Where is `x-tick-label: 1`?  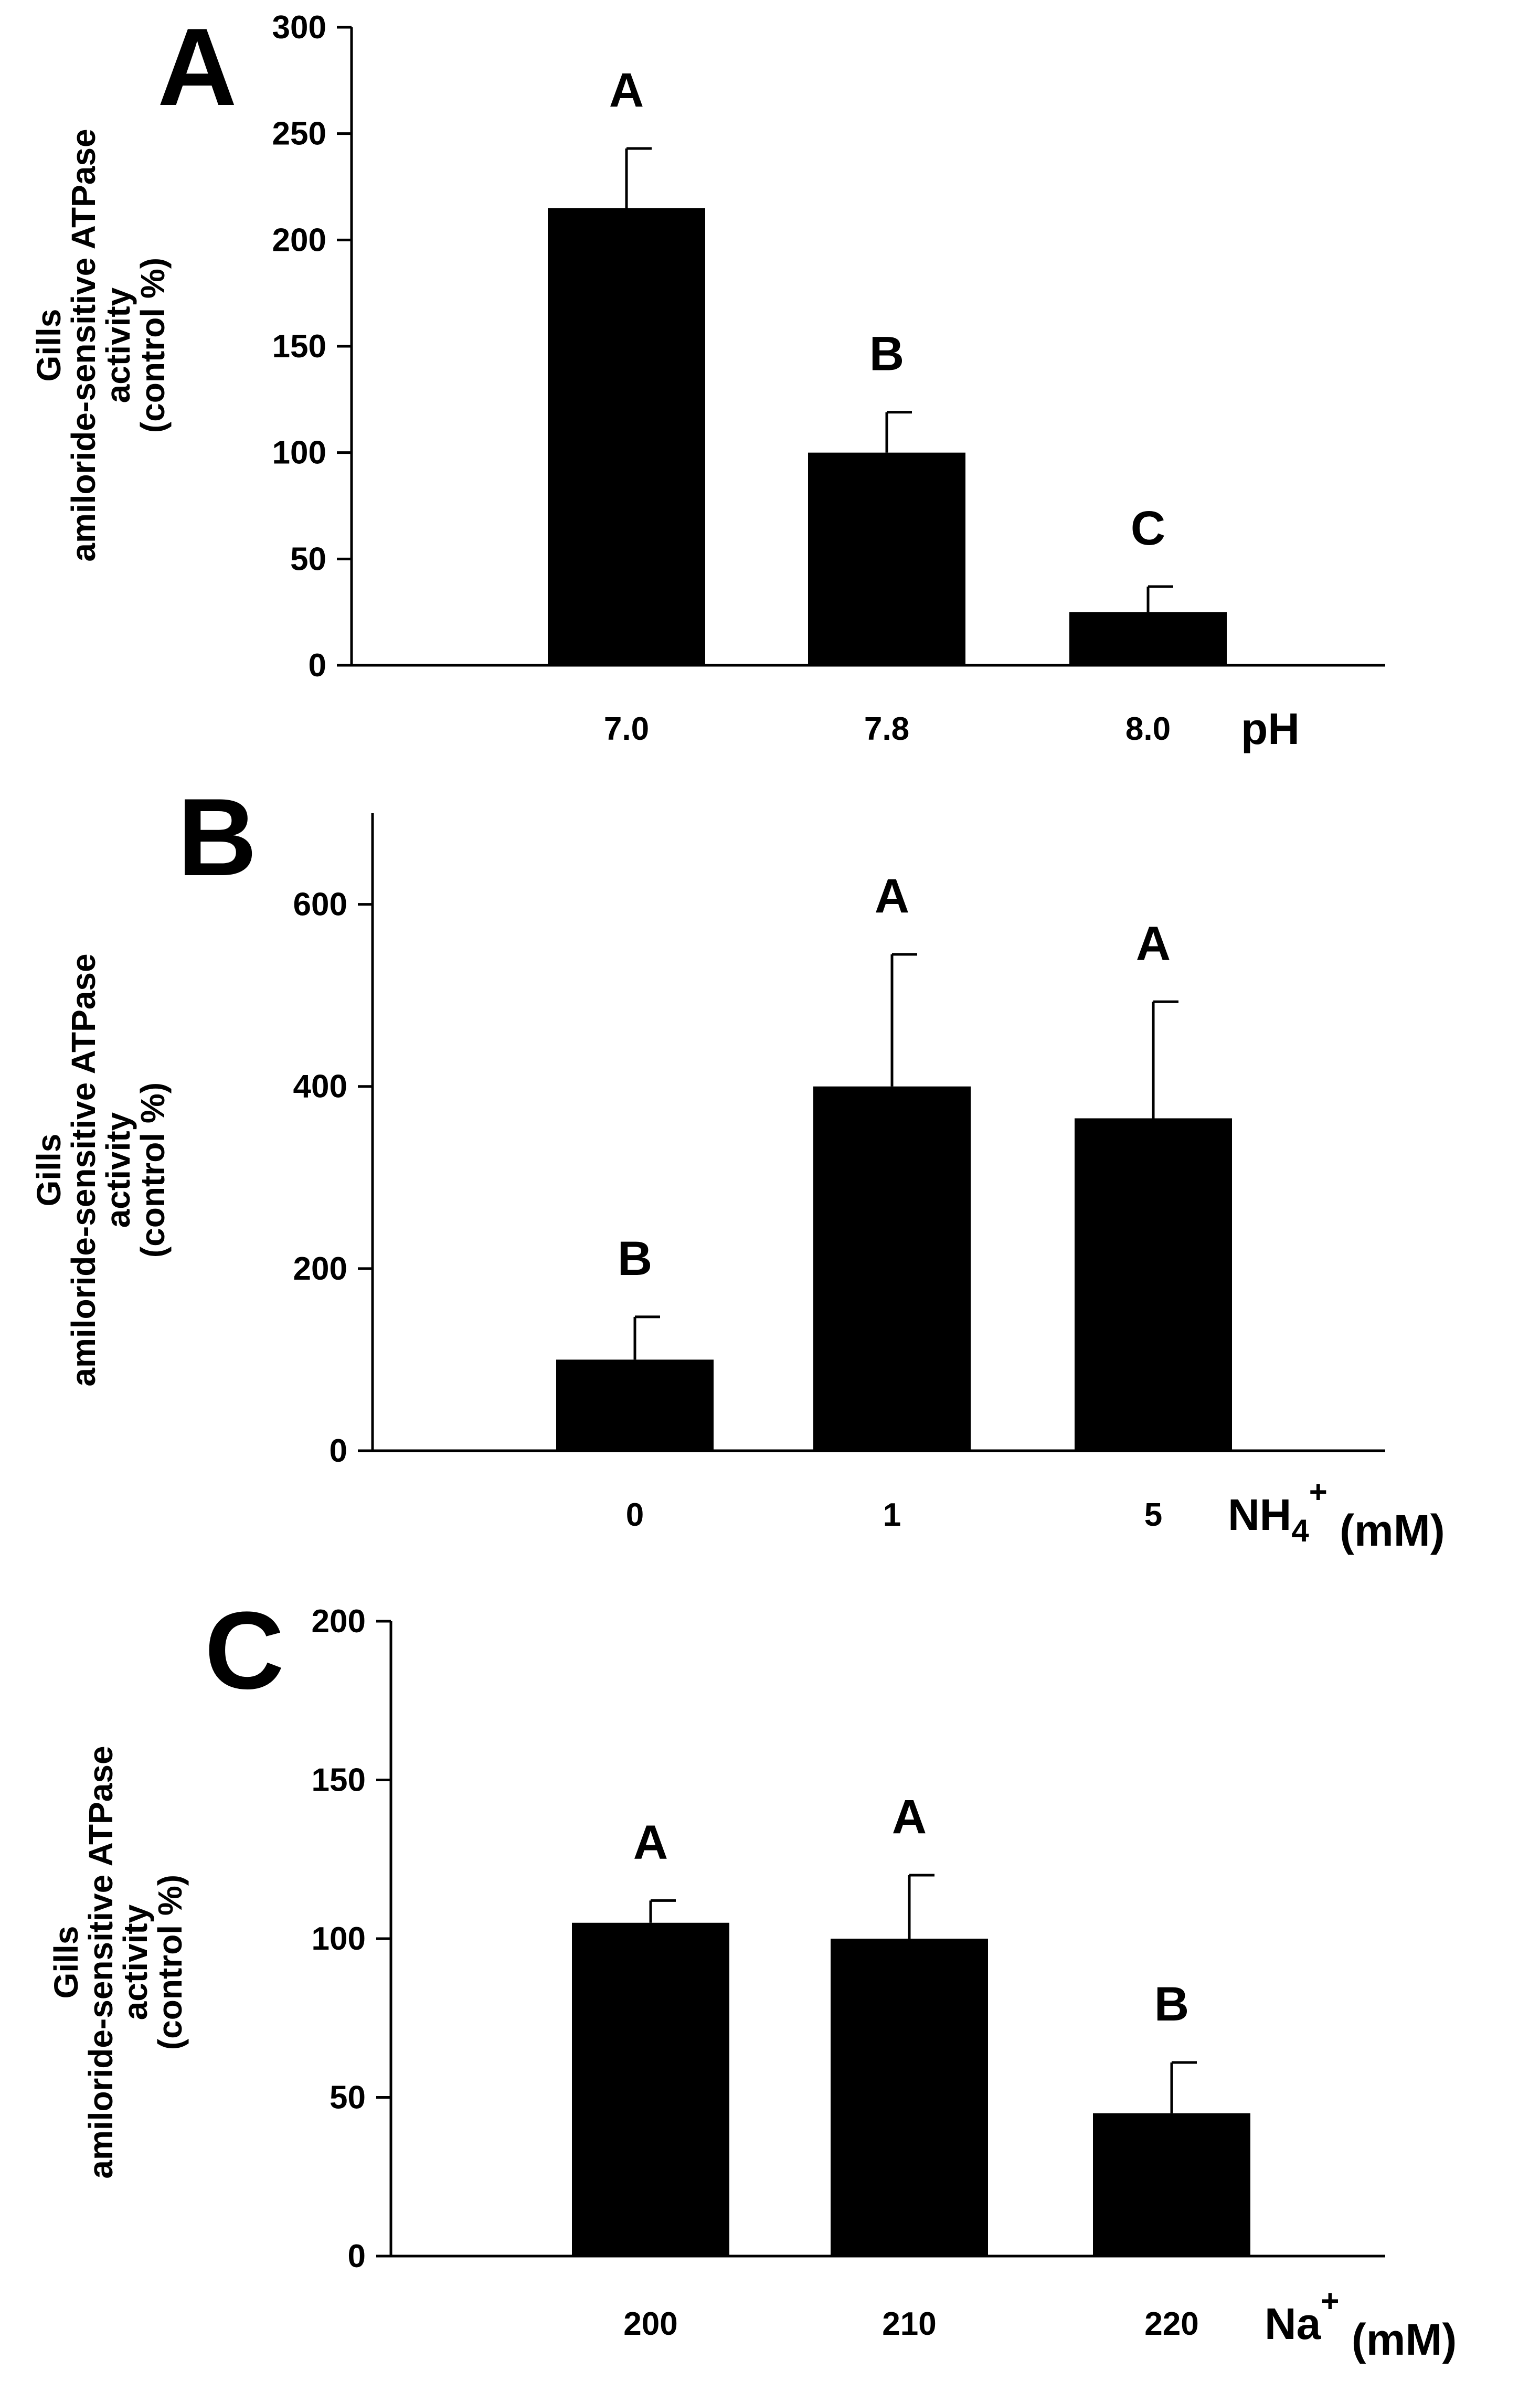 x-tick-label: 1 is located at coordinates (892, 1515).